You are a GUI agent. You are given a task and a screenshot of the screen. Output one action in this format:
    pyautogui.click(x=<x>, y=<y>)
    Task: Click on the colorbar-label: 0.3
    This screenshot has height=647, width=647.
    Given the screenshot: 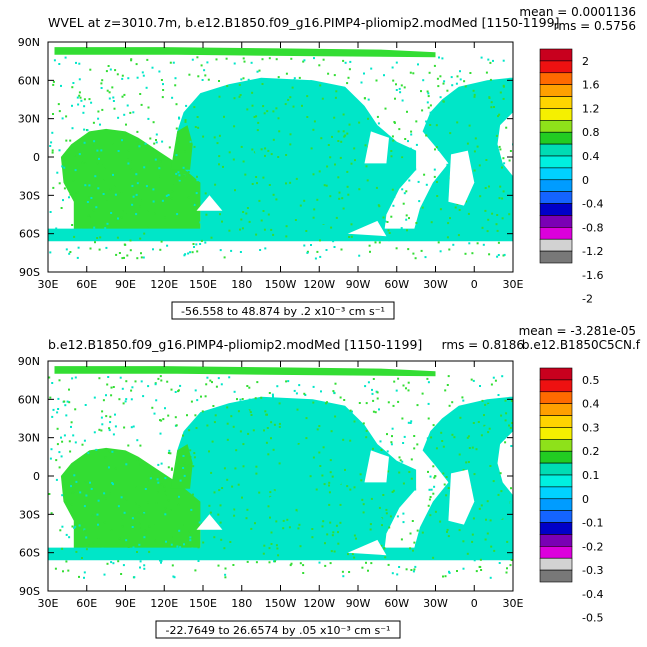 What is the action you would take?
    pyautogui.click(x=591, y=427)
    